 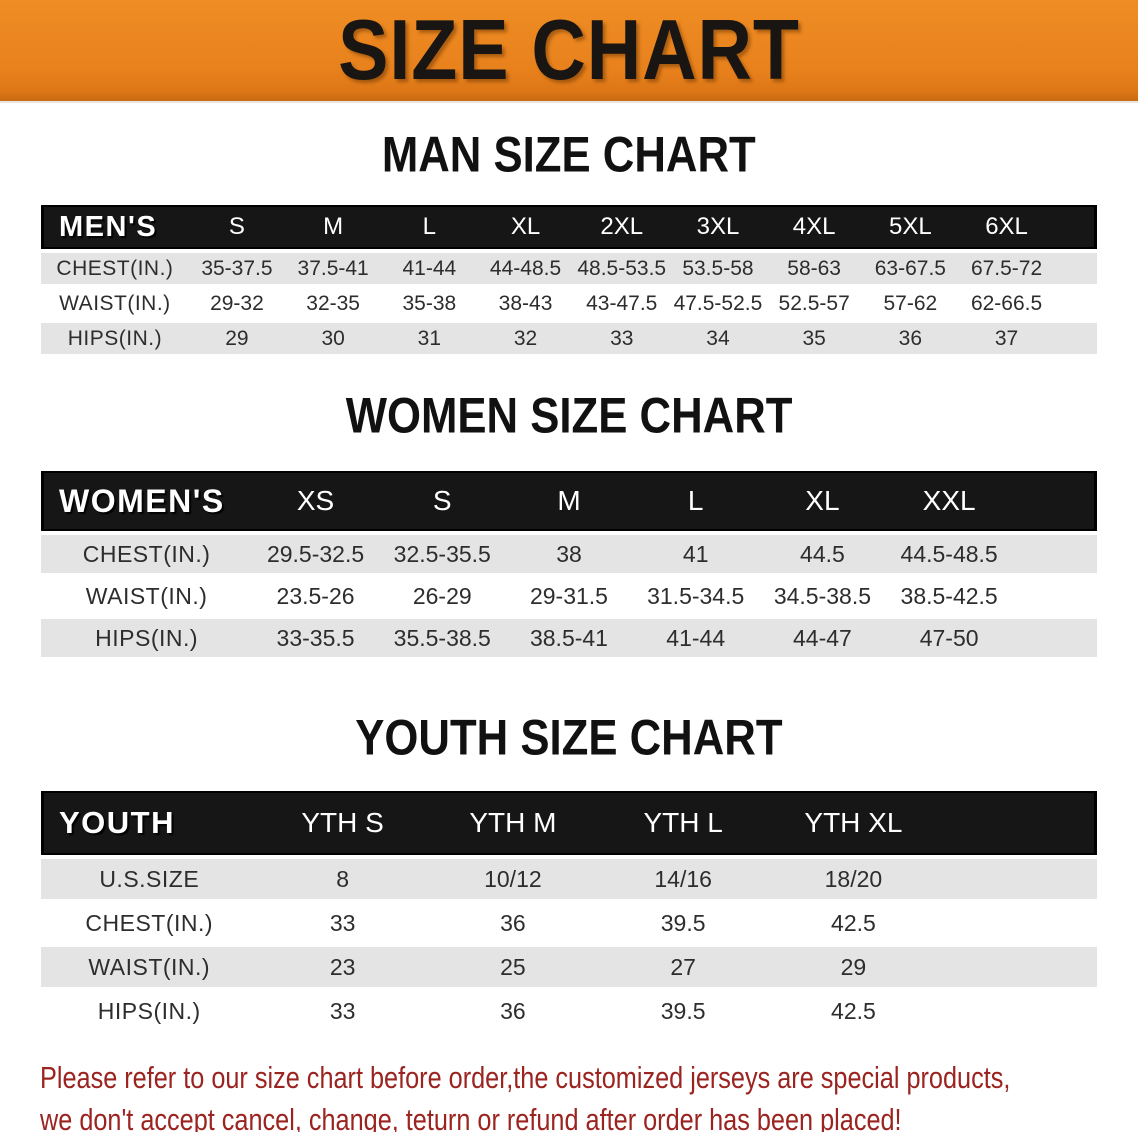 I want to click on youth-data-cell: 10/12, so click(x=513, y=879).